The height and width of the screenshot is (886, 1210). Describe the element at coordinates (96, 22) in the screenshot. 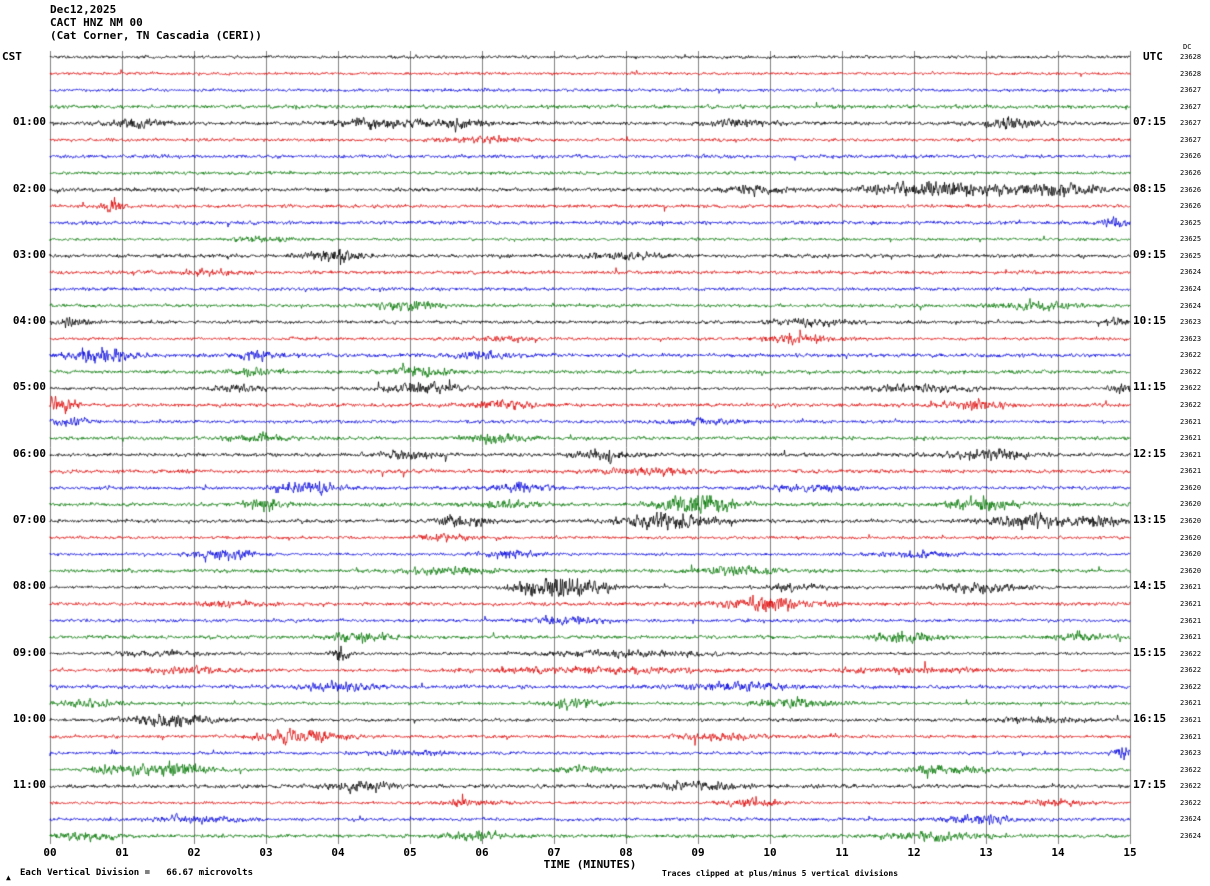

I see `header-station: CACT HNZ NM 00` at that location.